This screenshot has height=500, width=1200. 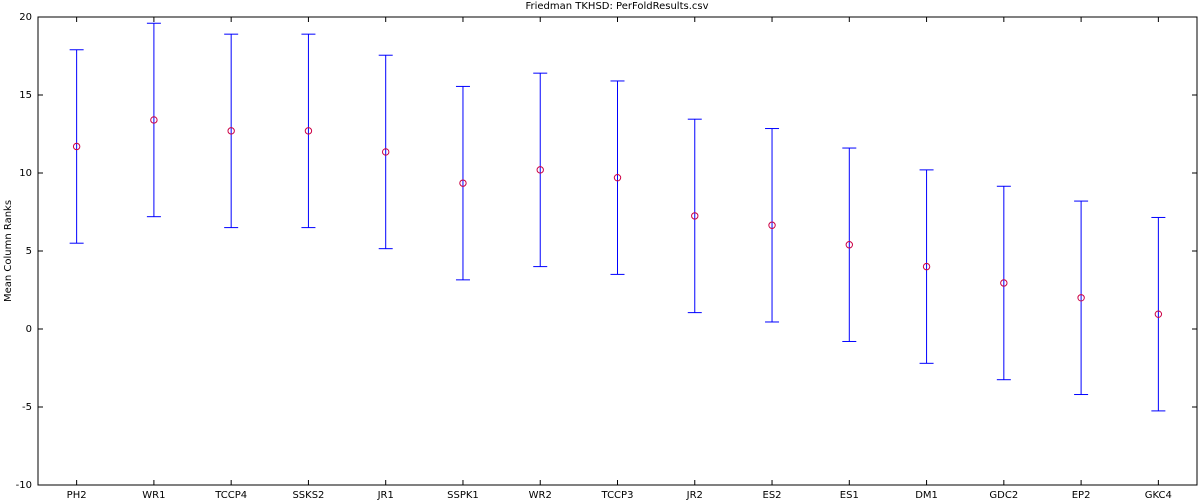 I want to click on y-tick-label: -10, so click(x=24, y=485).